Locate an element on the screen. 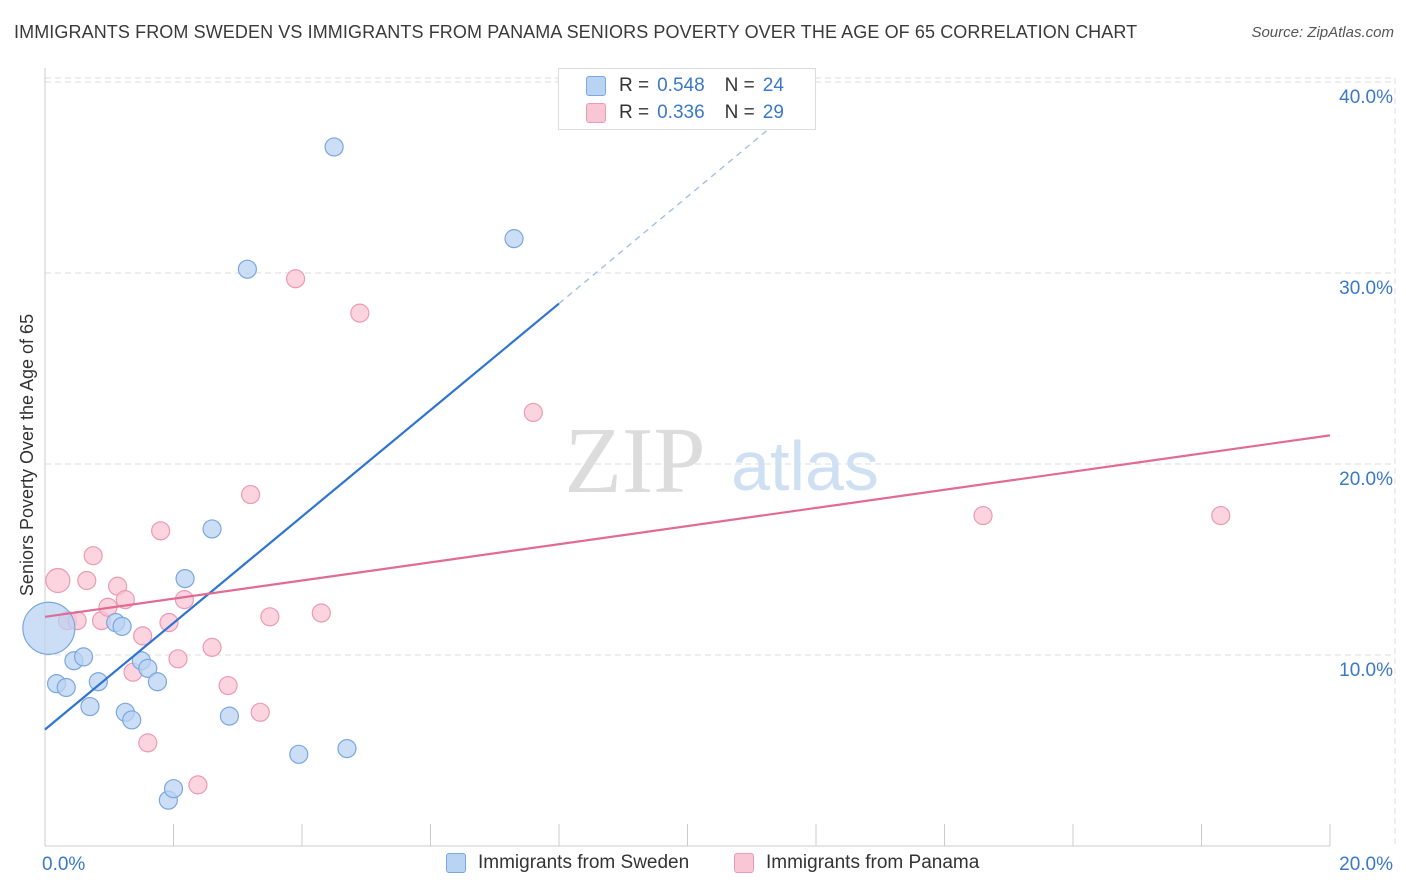  source-label: Source: ZipAtlas.com is located at coordinates (1322, 32).